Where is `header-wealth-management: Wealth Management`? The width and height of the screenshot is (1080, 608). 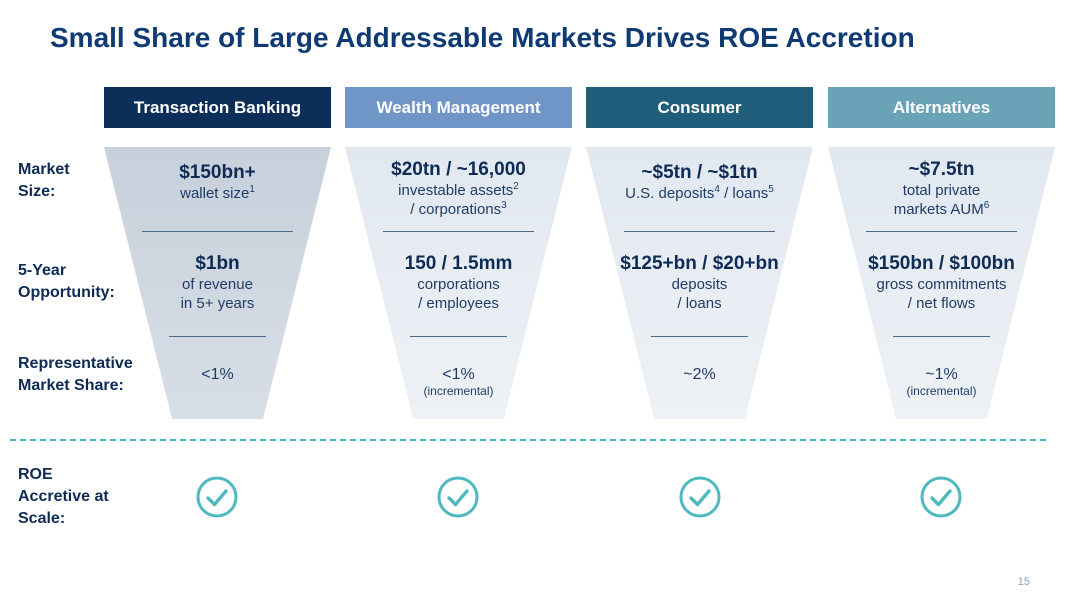
header-wealth-management: Wealth Management is located at coordinates (458, 107).